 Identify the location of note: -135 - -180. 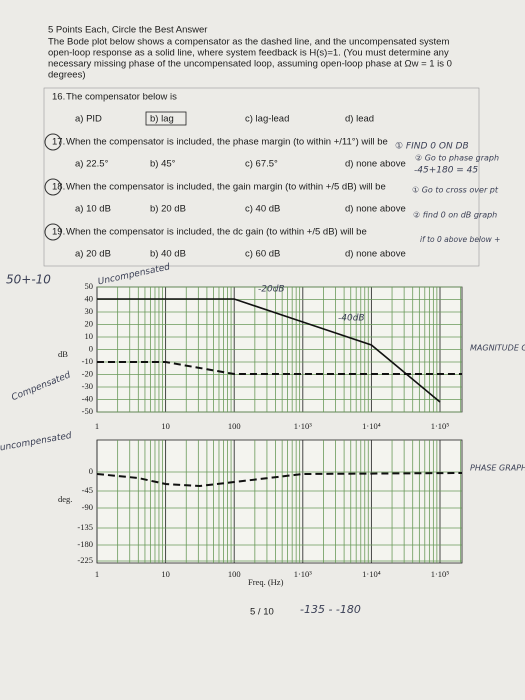
(330, 609).